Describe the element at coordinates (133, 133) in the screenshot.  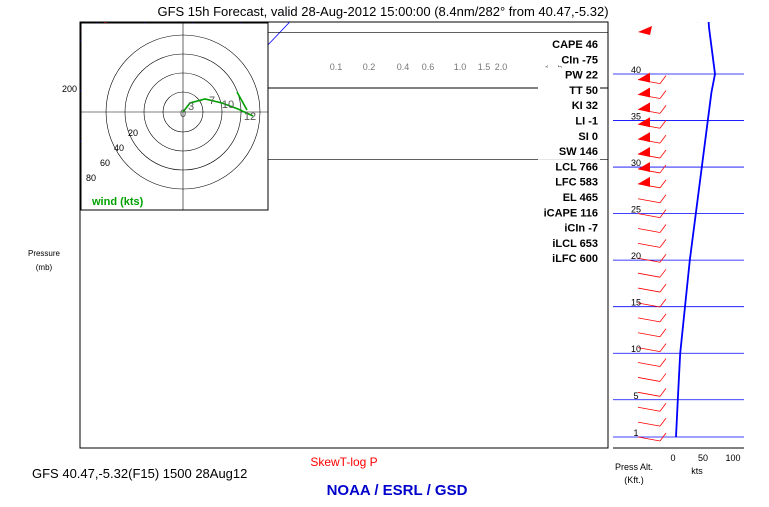
I see `hodograph-ring-label: 20` at that location.